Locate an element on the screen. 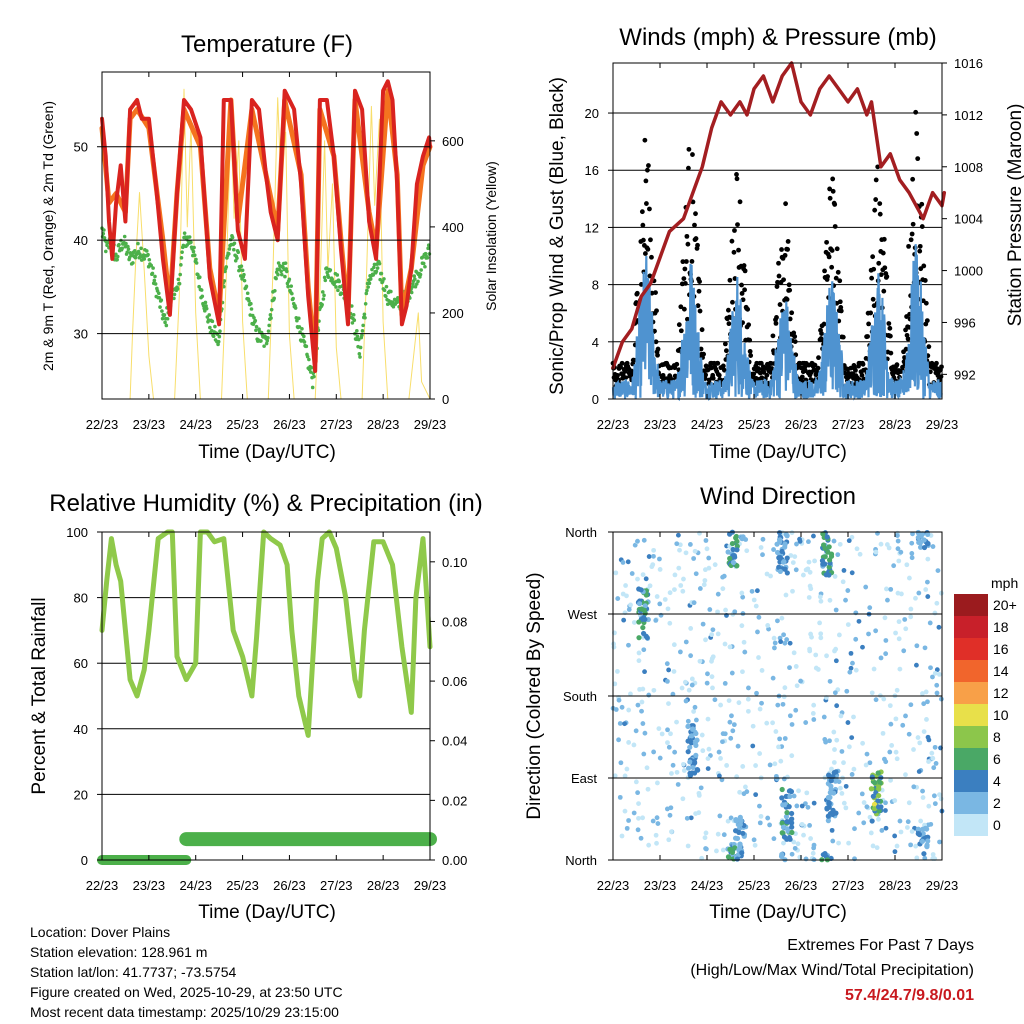 Image resolution: width=1024 pixels, height=1024 pixels. legend-label: 16 is located at coordinates (1001, 649).